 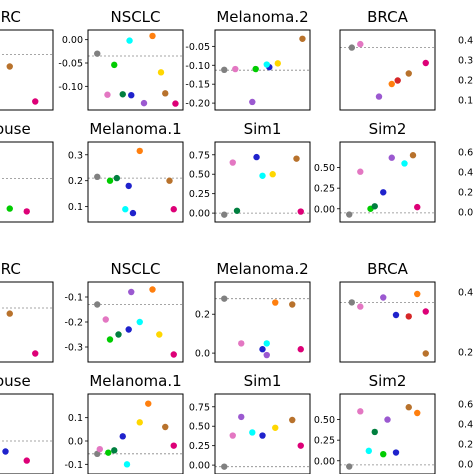 I want to click on subplot-1: CRC, so click(x=27, y=59).